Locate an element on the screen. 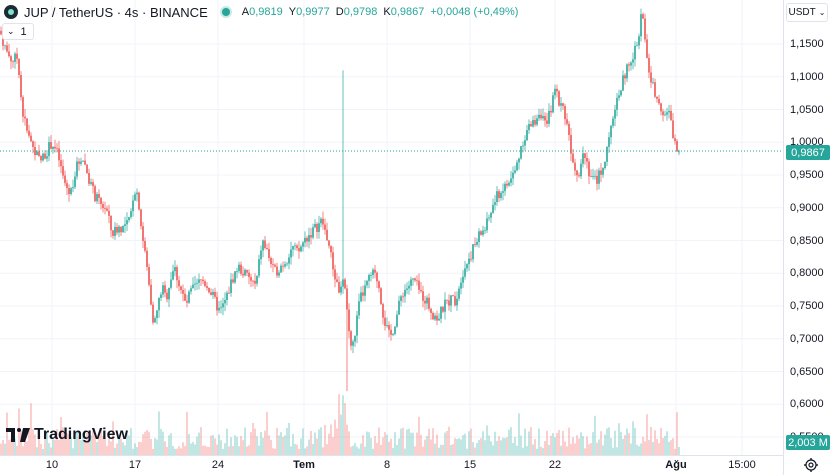 This screenshot has height=475, width=832. symbol-title: JUP / TetherUS · 4s · BINANCE is located at coordinates (116, 12).